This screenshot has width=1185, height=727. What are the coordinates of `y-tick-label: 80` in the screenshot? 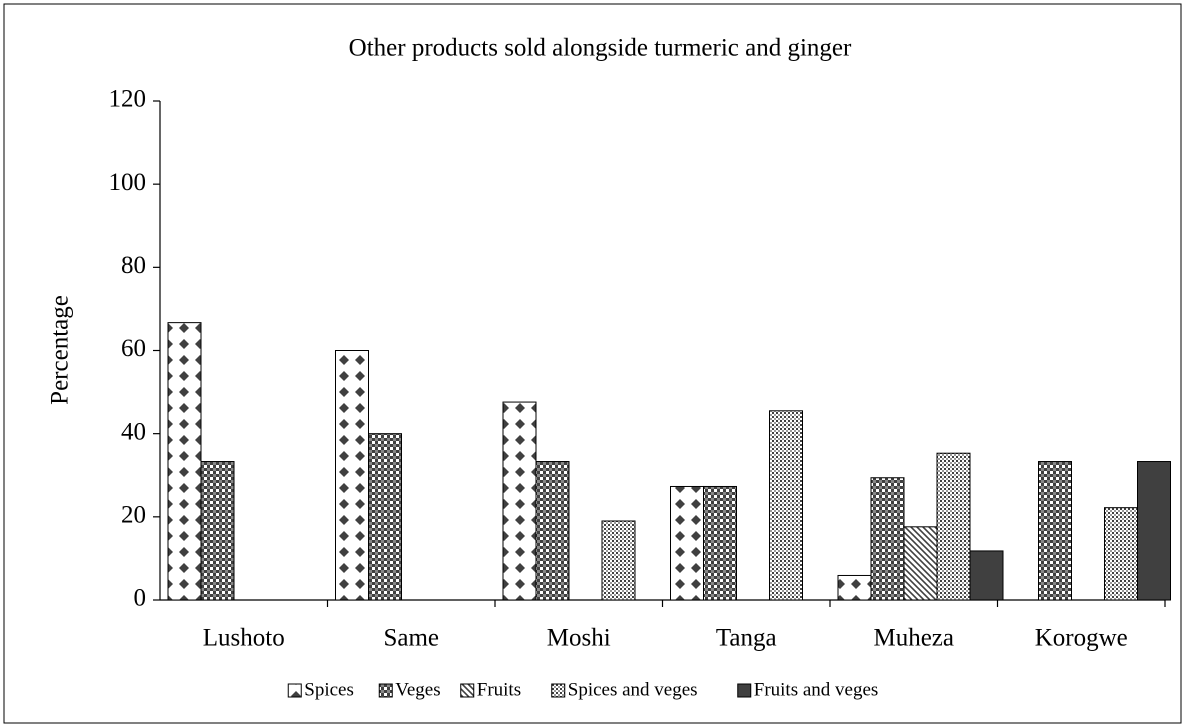 It's located at (133, 265).